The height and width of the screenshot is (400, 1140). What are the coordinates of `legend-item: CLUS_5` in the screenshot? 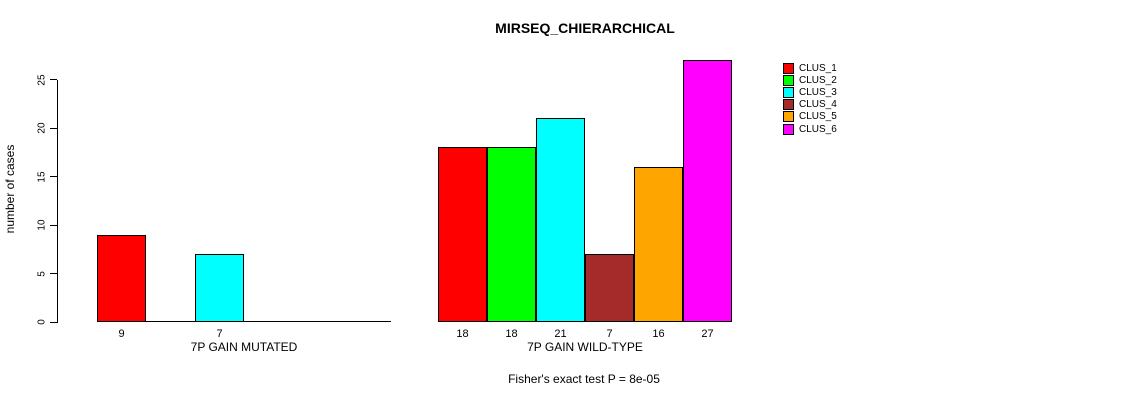 It's located at (810, 117).